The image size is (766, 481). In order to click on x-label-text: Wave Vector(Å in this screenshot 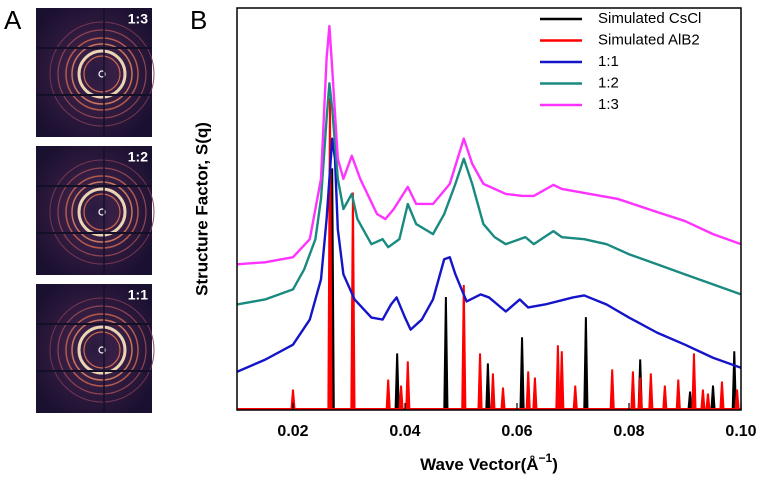, I will do `click(479, 464)`.